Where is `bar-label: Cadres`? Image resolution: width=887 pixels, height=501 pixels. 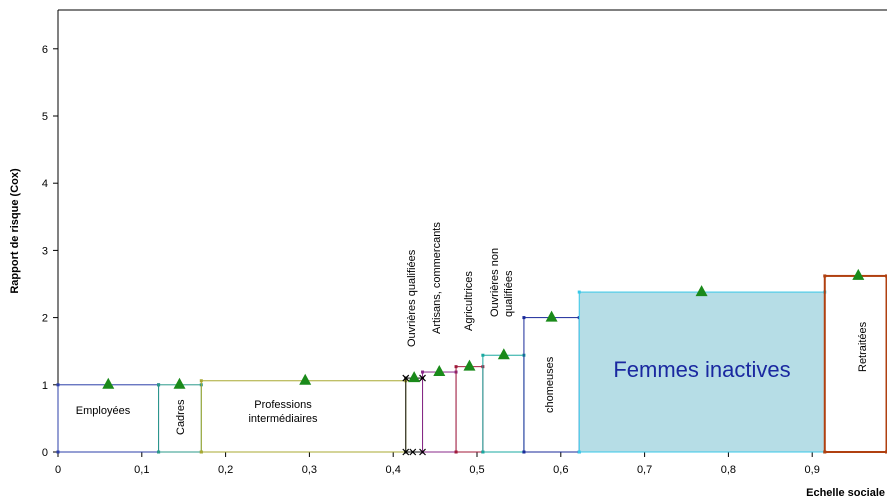 bar-label: Cadres is located at coordinates (181, 417).